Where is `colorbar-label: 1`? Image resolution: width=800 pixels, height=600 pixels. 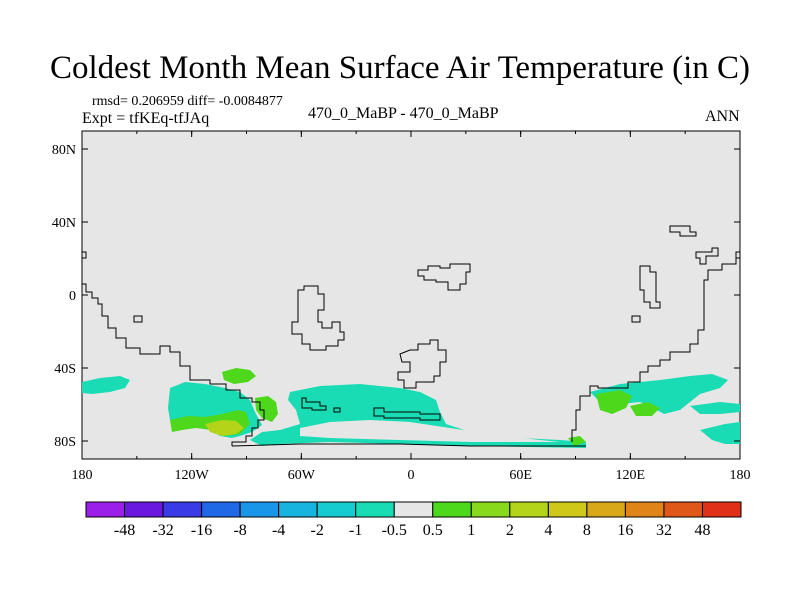 colorbar-label: 1 is located at coordinates (471, 530).